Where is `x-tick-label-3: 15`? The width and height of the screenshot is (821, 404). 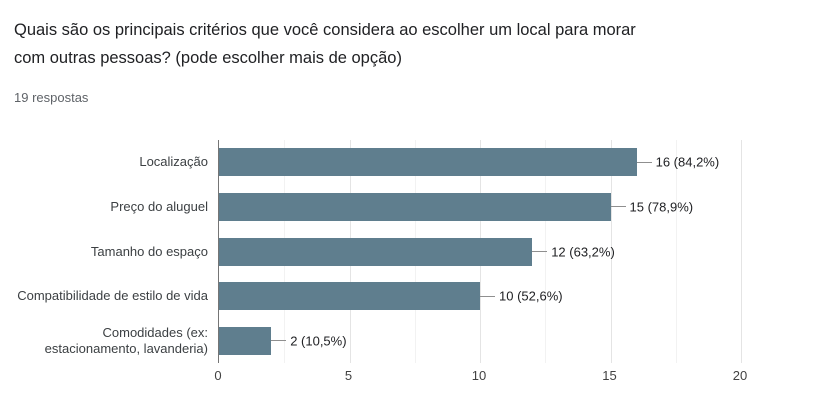 x-tick-label-3: 15 is located at coordinates (609, 375).